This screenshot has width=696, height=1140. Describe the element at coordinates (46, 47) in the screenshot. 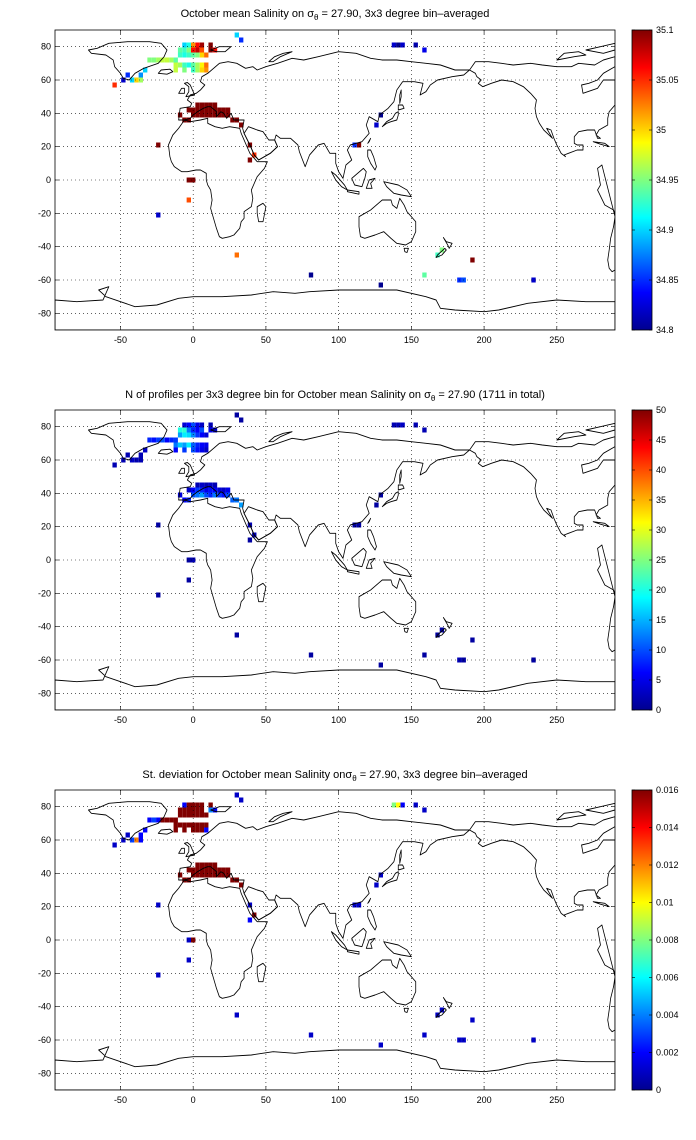

I see `y-tick-label: 80` at that location.